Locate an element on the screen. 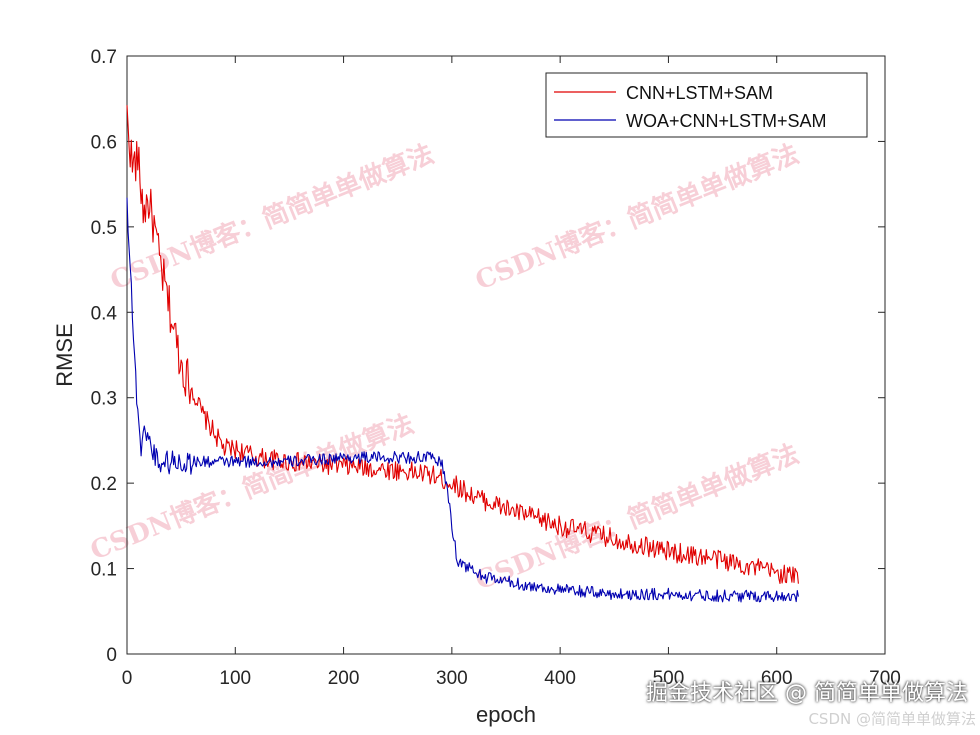 This screenshot has width=980, height=735. overlay-watermark-2: CSDN博客：简简单单做算法 is located at coordinates (252, 487).